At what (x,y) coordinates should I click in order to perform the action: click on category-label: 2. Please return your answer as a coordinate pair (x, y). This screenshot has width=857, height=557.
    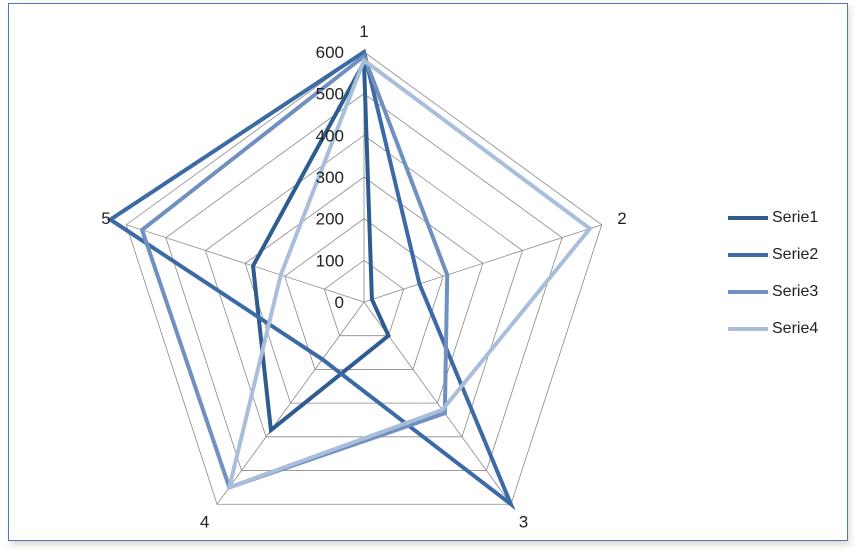
    Looking at the image, I should click on (621, 218).